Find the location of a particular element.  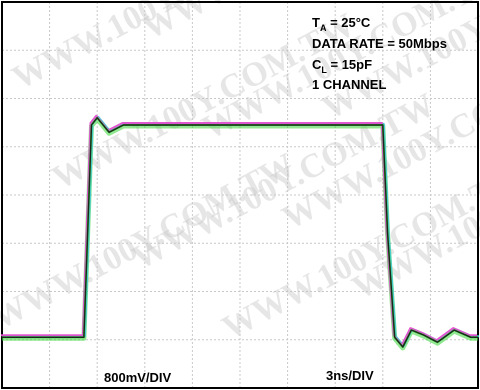

condition-data-rate: DATA RATE = 50Mbps is located at coordinates (379, 43).